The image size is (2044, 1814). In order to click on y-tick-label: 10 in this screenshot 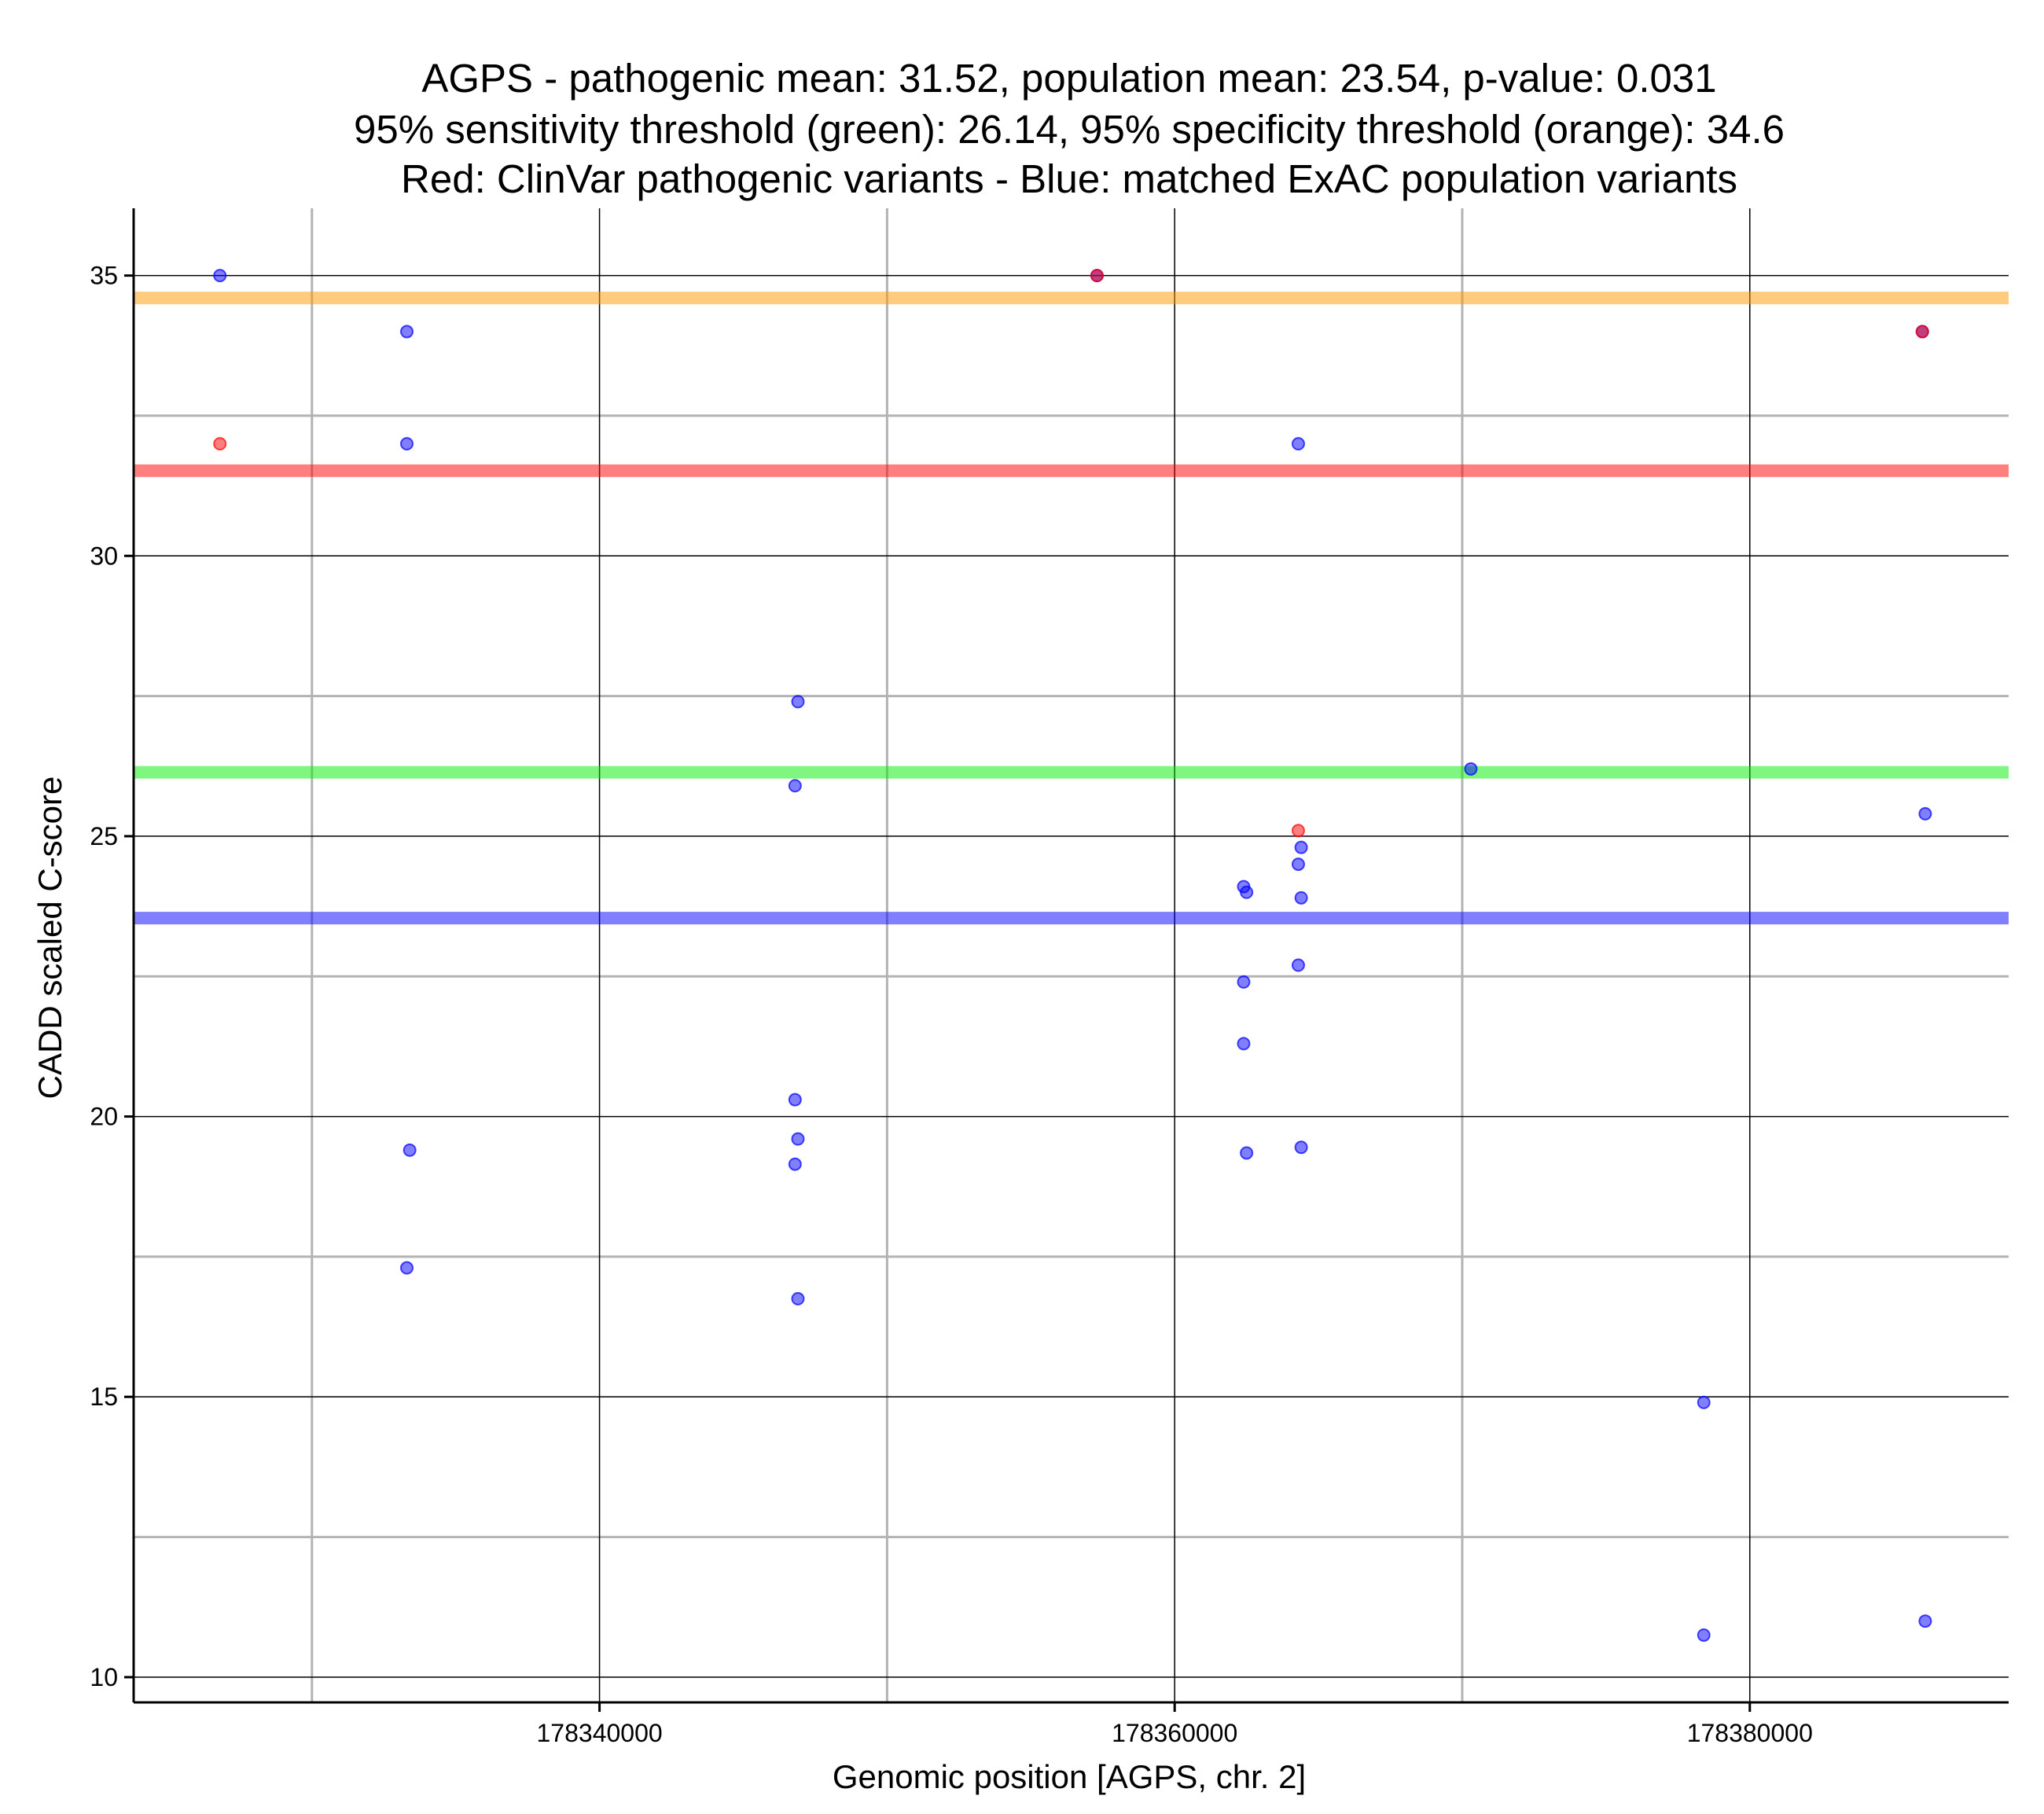, I will do `click(104, 1677)`.